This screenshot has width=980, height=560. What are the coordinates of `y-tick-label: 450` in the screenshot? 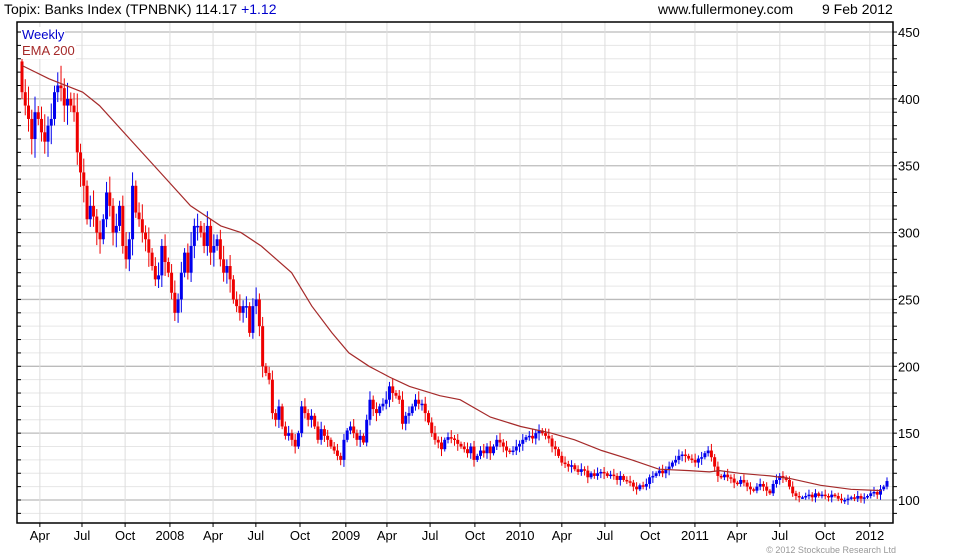 It's located at (909, 32).